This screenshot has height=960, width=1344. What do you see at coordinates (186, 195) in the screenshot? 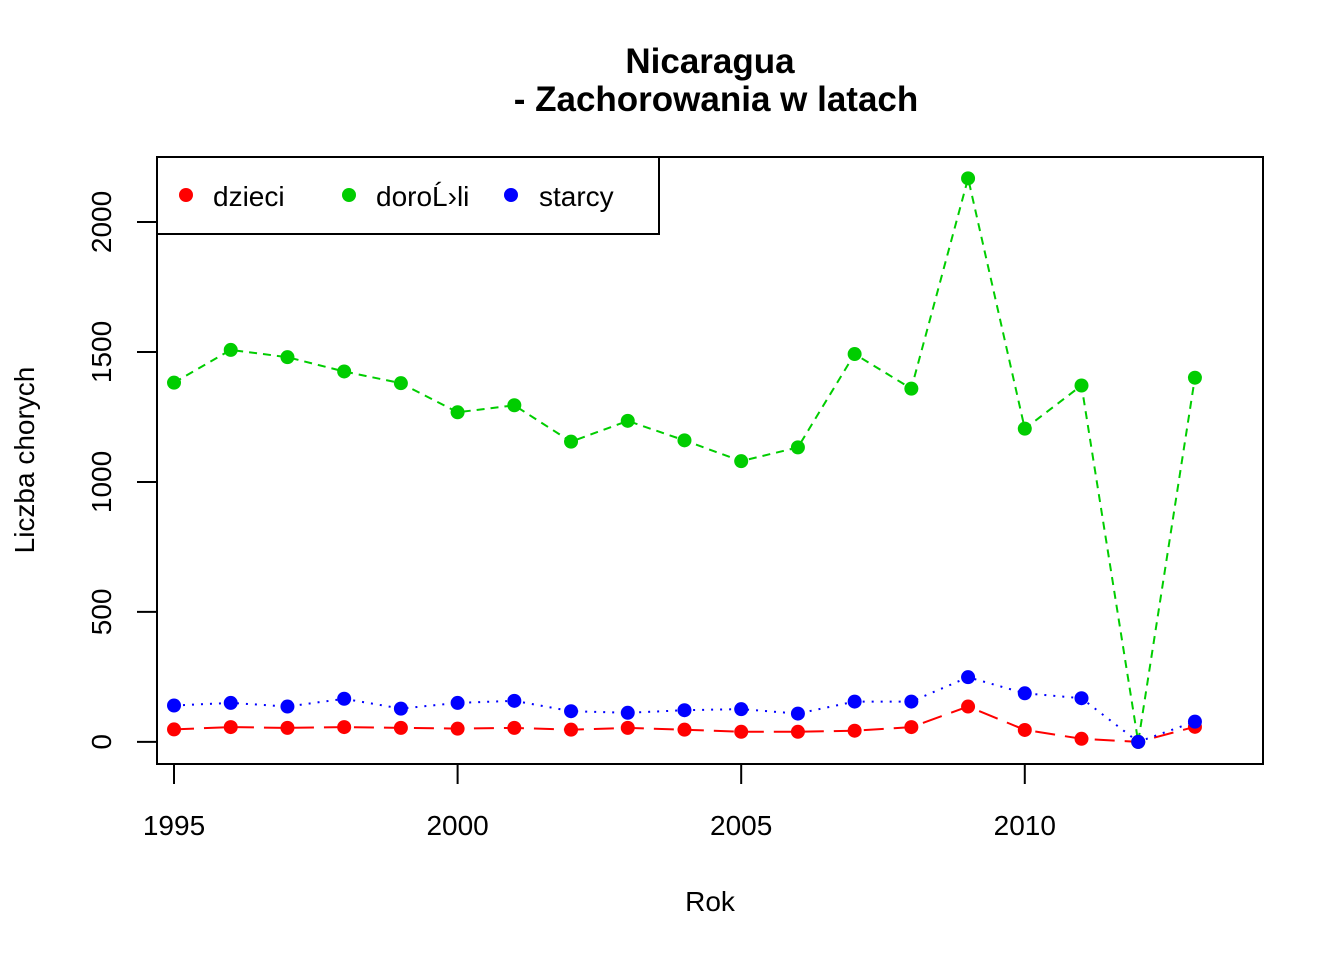
I see `legend-swatch-dzieci` at bounding box center [186, 195].